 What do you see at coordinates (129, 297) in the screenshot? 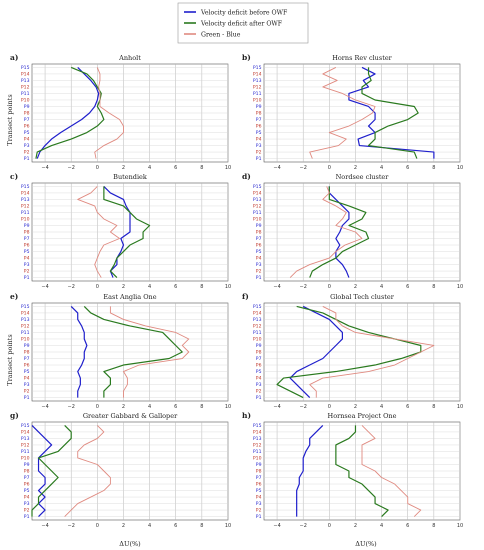
I see `panel-title: East Anglia One` at bounding box center [129, 297].